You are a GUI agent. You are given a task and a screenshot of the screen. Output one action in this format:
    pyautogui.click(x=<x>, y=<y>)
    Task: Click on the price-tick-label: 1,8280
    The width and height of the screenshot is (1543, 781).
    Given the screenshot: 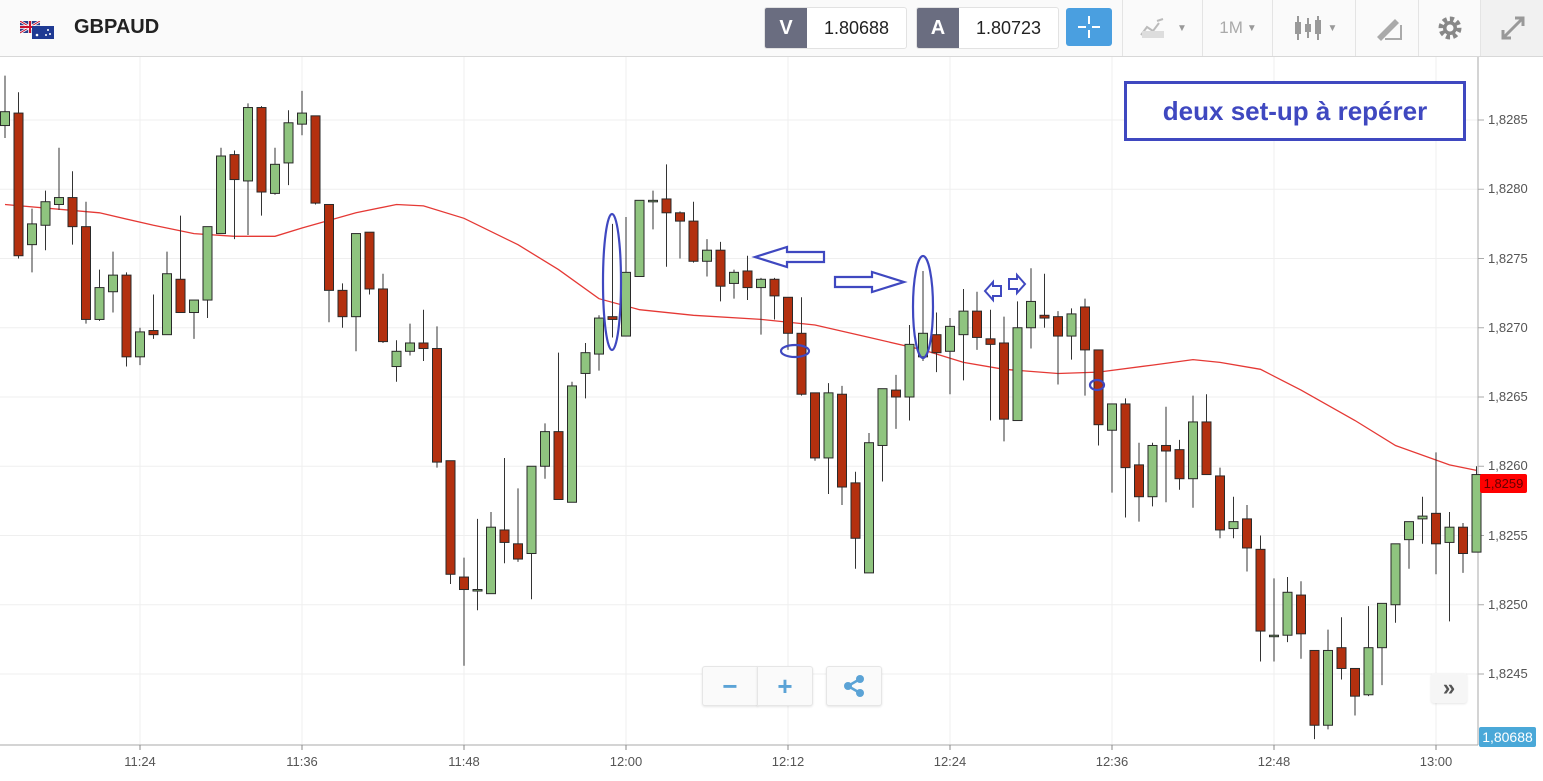 What is the action you would take?
    pyautogui.click(x=1508, y=189)
    